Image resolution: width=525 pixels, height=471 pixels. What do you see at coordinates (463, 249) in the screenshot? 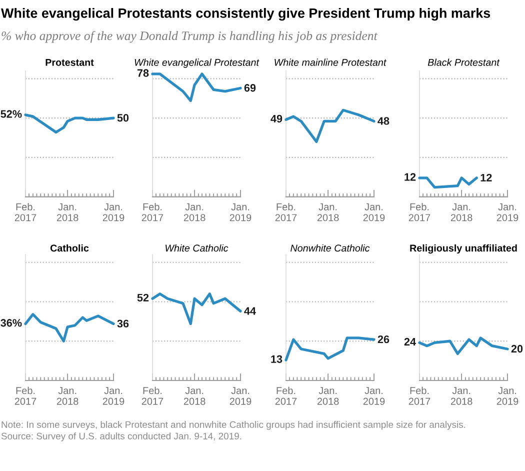
I see `chart-title: Religiously unaffiliated` at bounding box center [463, 249].